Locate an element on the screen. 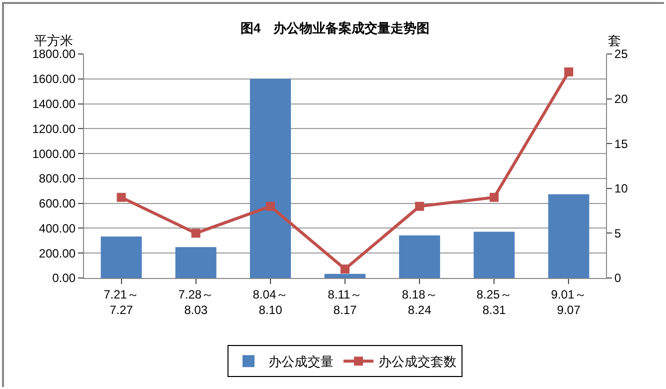  x-tick-label: 7.21～ 7.27 is located at coordinates (121, 302).